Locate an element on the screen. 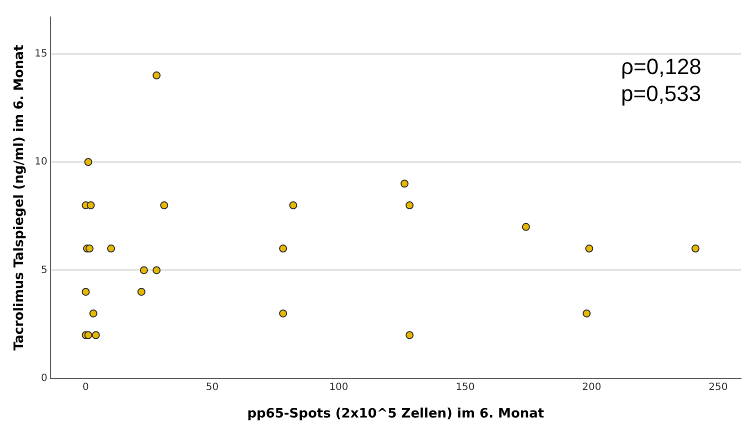 The width and height of the screenshot is (754, 434). y-tick-label: 5 is located at coordinates (44, 270).